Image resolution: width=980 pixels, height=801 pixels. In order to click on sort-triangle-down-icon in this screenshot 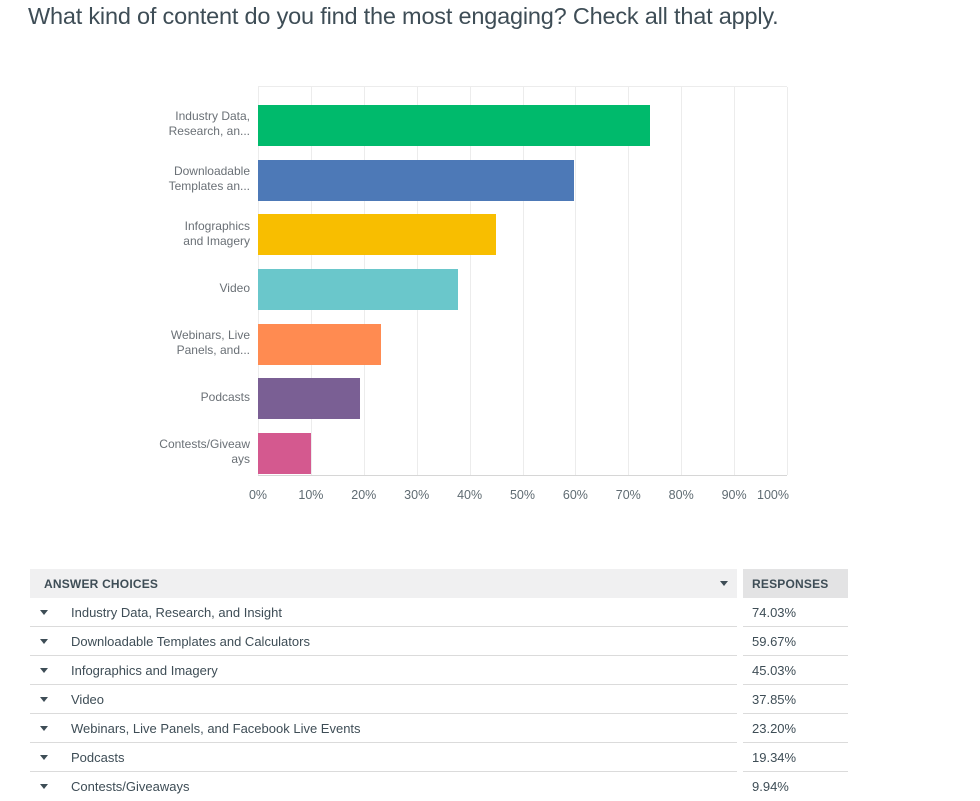, I will do `click(724, 583)`.